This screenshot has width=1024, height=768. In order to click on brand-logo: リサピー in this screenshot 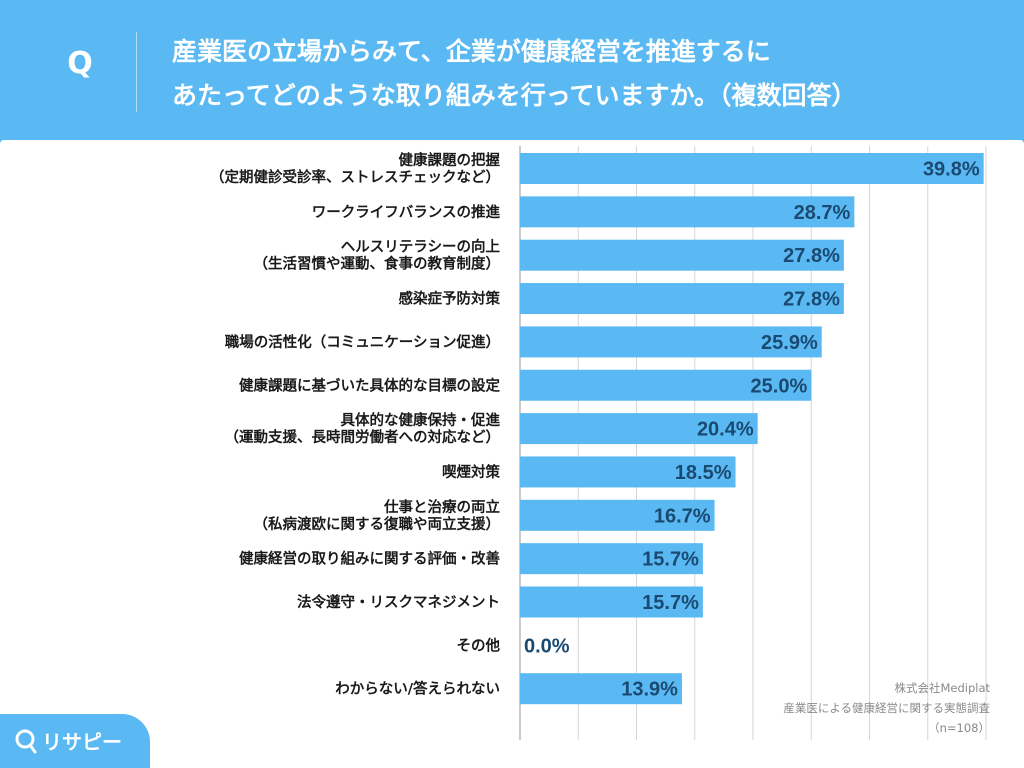, I will do `click(75, 741)`.